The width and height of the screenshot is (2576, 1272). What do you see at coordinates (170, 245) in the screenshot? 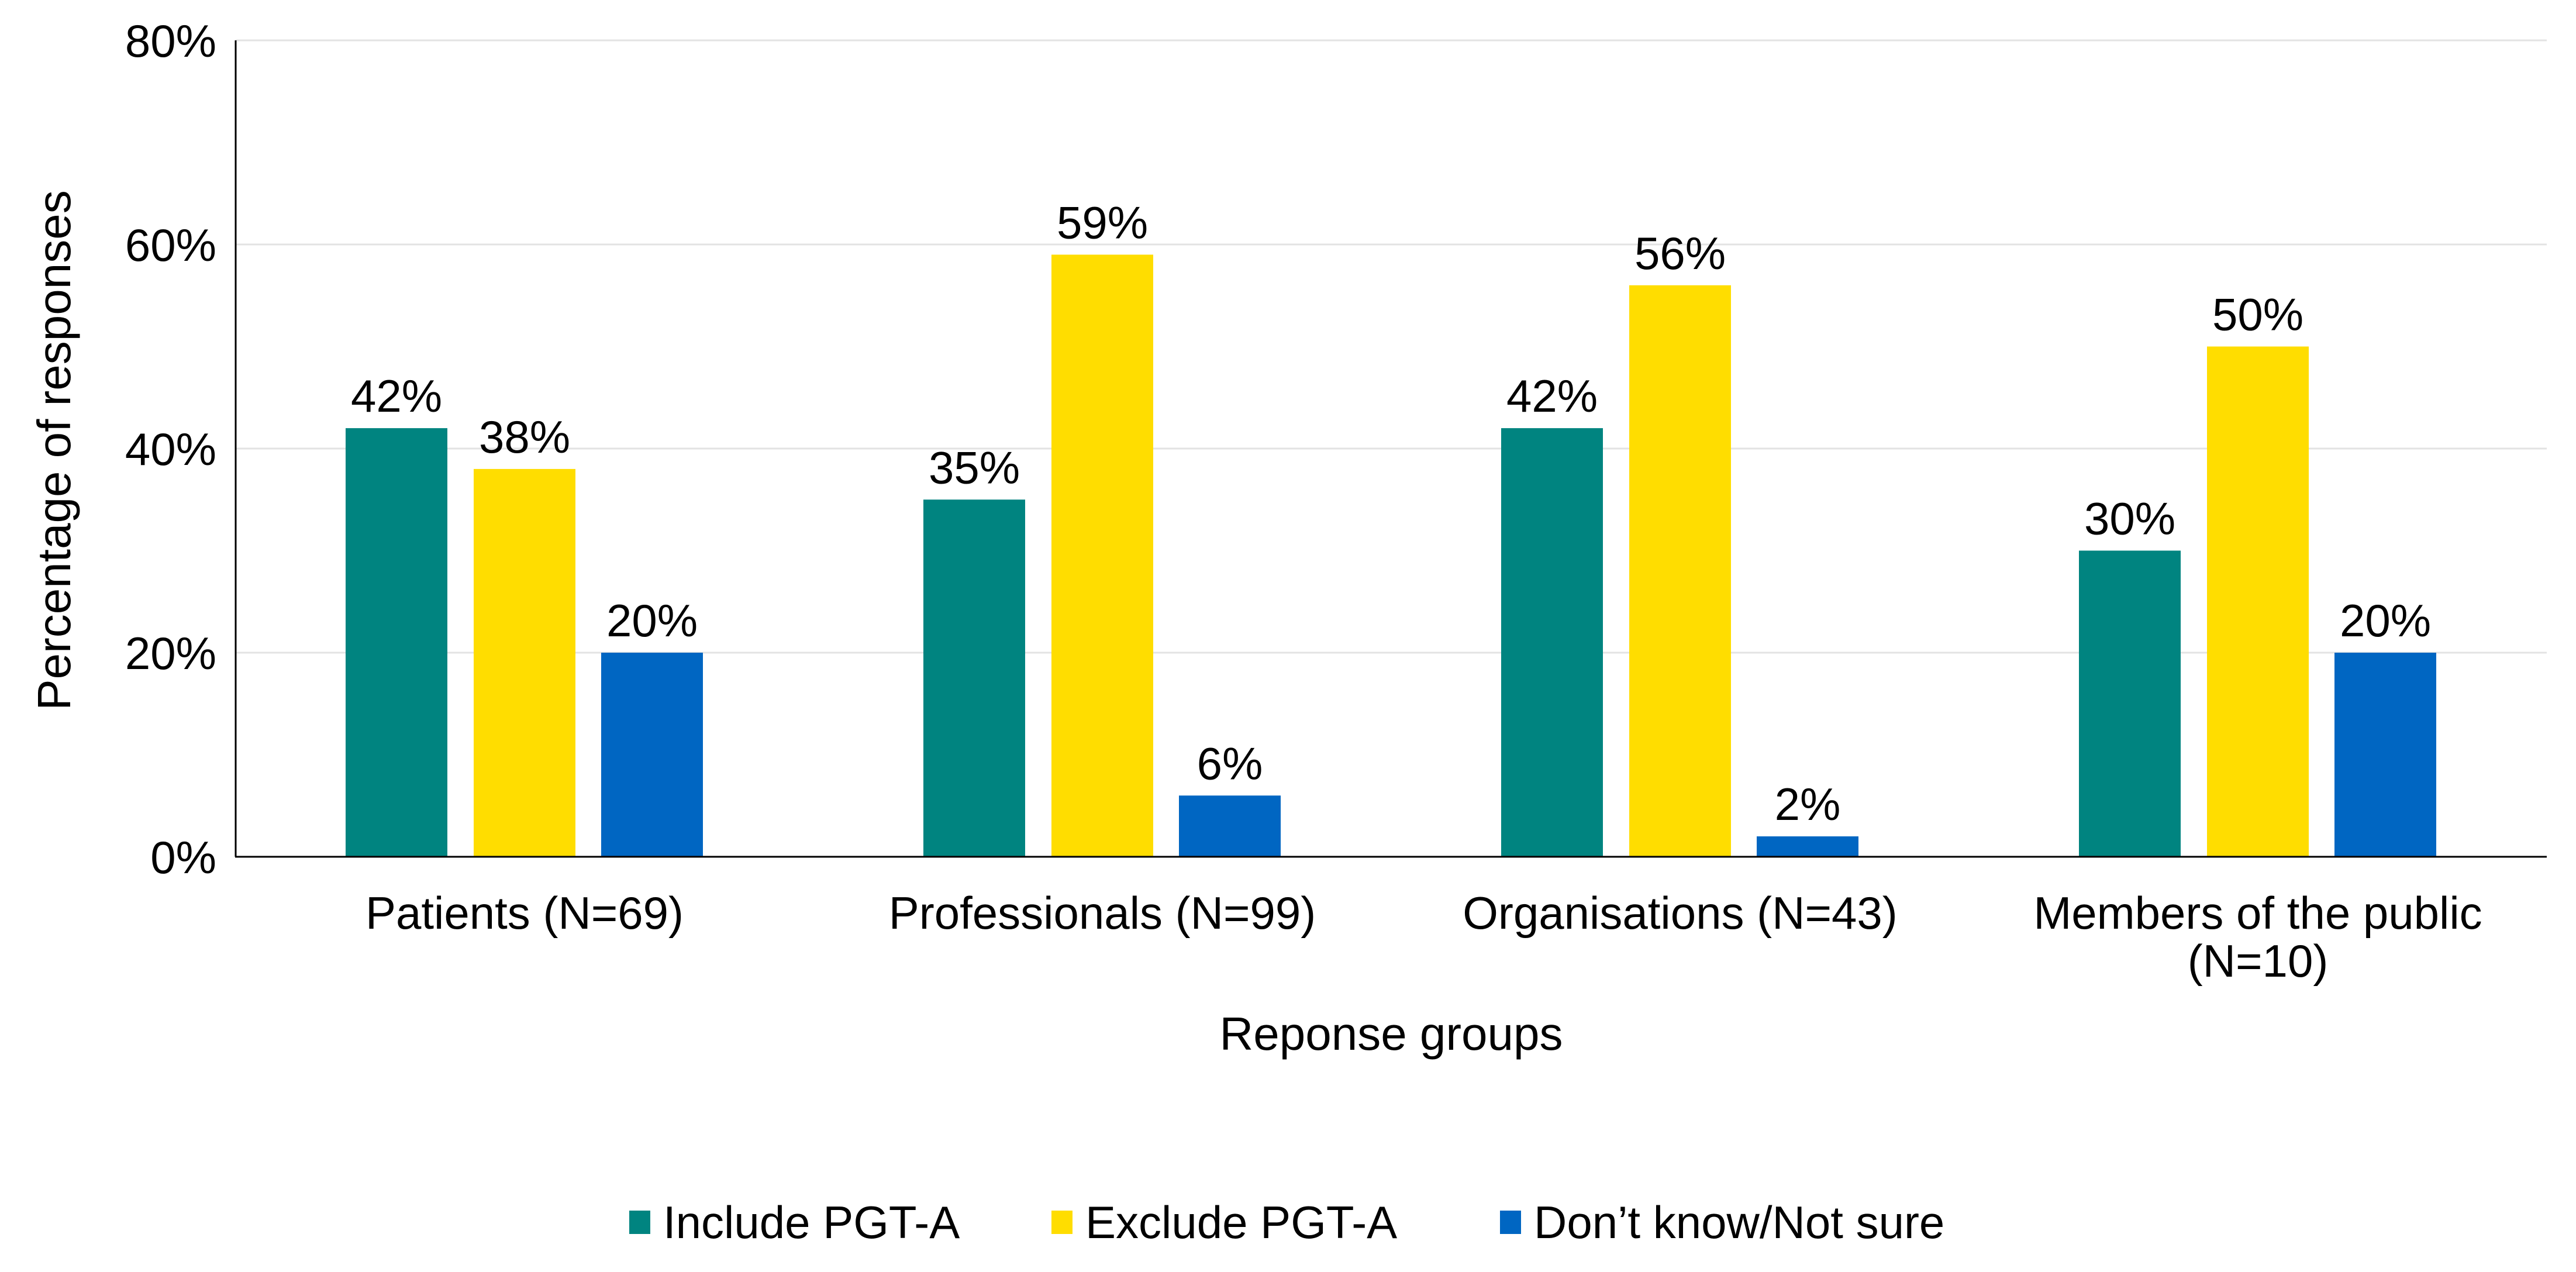
I see `y-tick-label: 60%` at bounding box center [170, 245].